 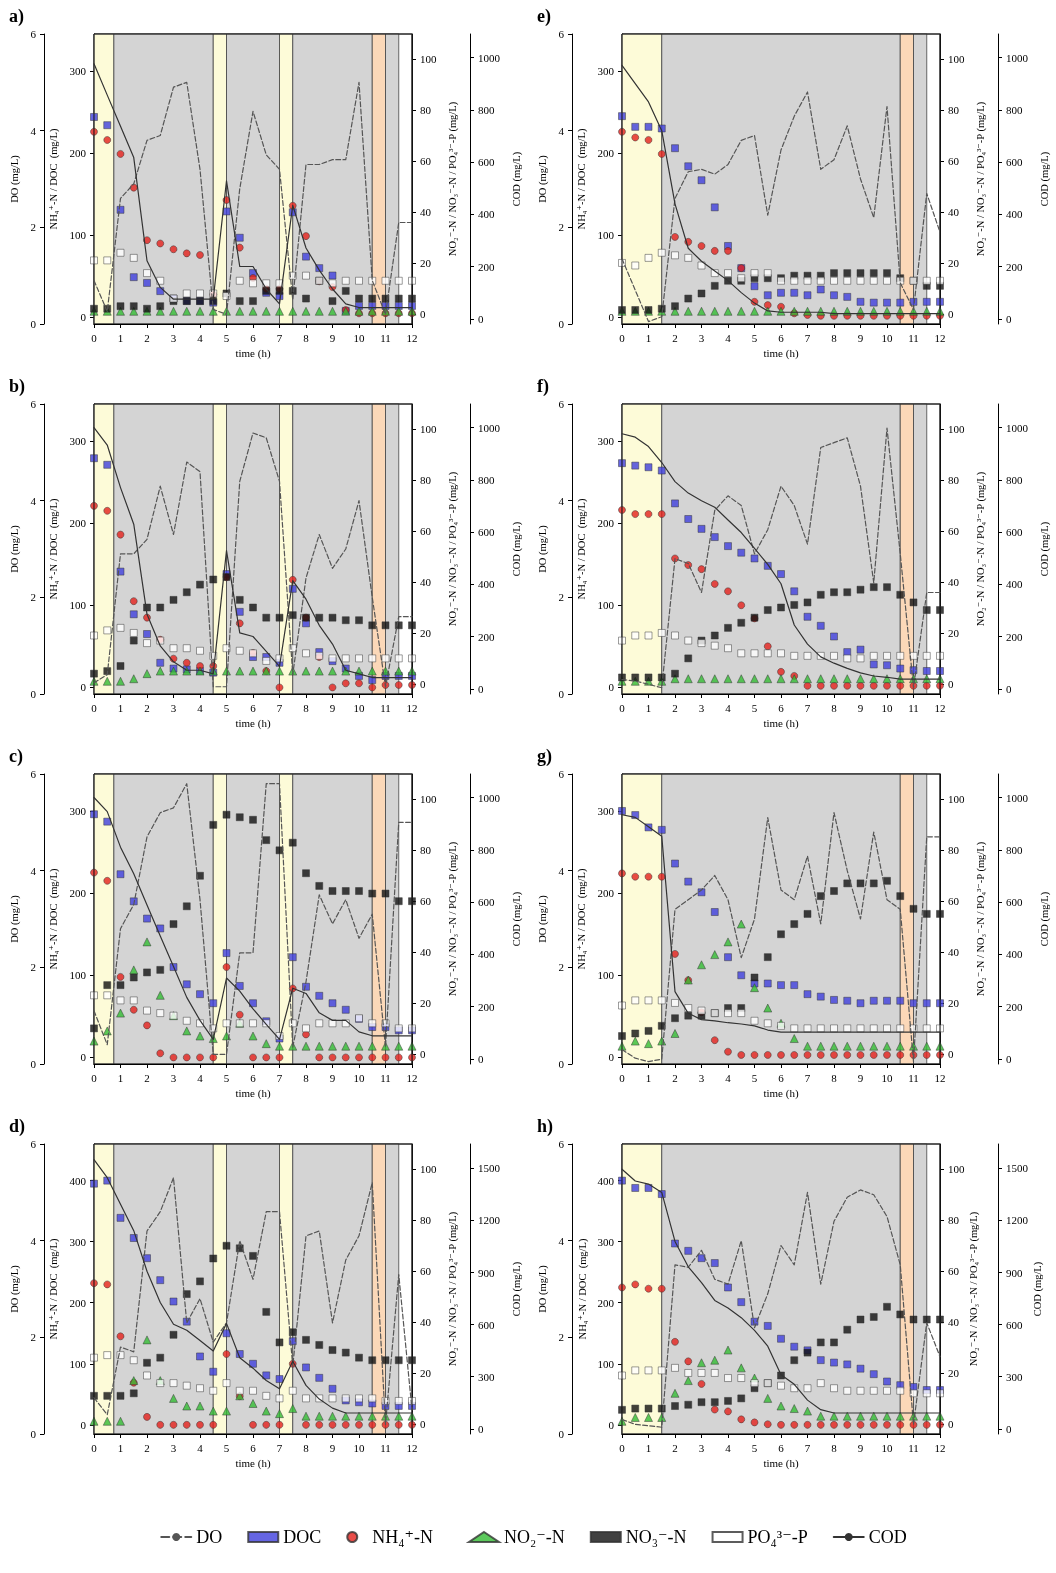 What do you see at coordinates (606, 1180) in the screenshot?
I see `y-tick-label: 400` at bounding box center [606, 1180].